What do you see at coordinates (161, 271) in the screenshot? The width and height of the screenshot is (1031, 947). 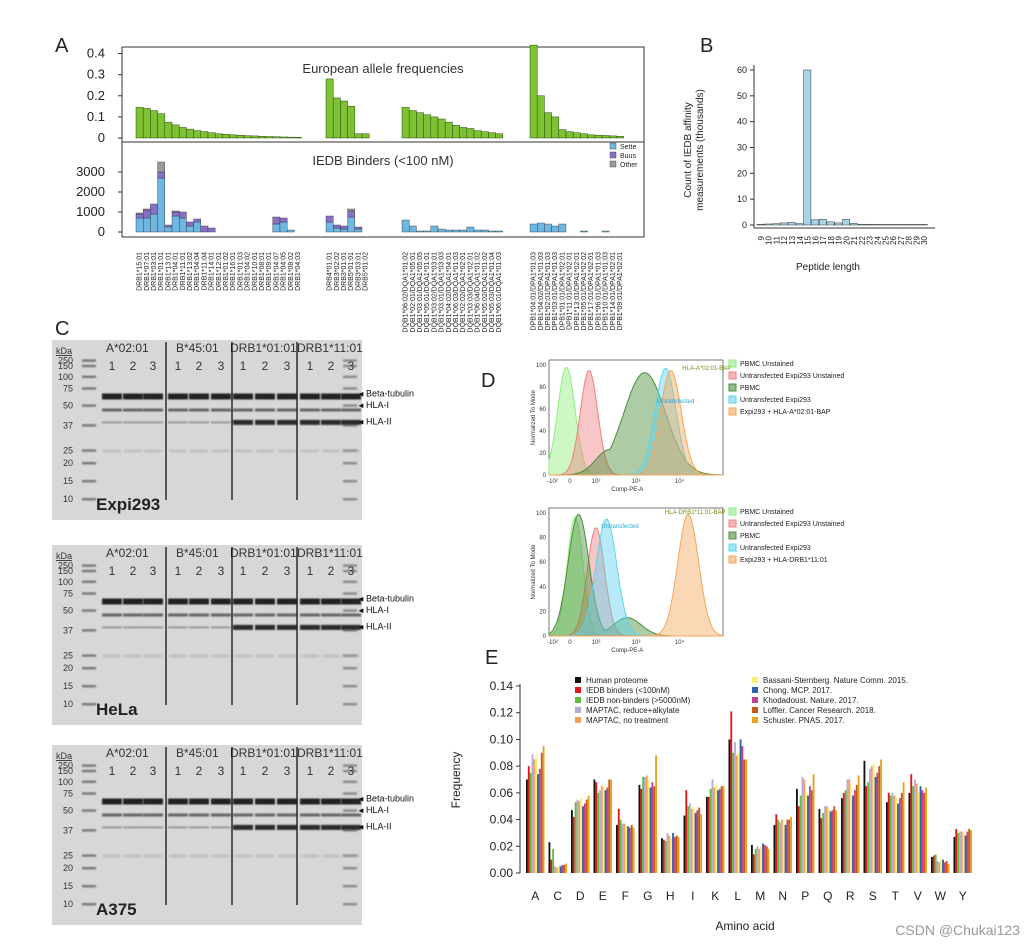 I see `a-allele-label: DRB1*01:01` at bounding box center [161, 271].